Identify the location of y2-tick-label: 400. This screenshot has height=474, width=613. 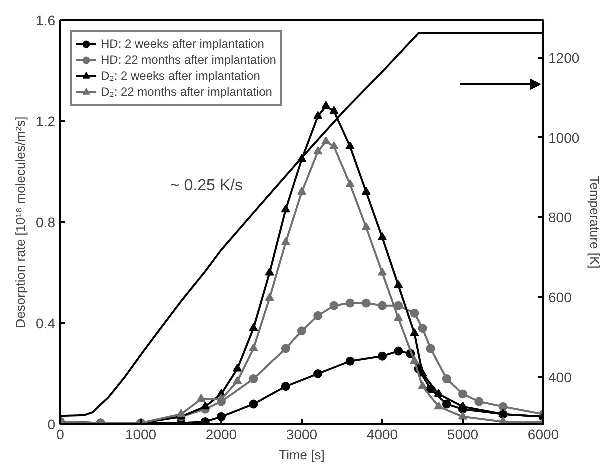
(560, 377).